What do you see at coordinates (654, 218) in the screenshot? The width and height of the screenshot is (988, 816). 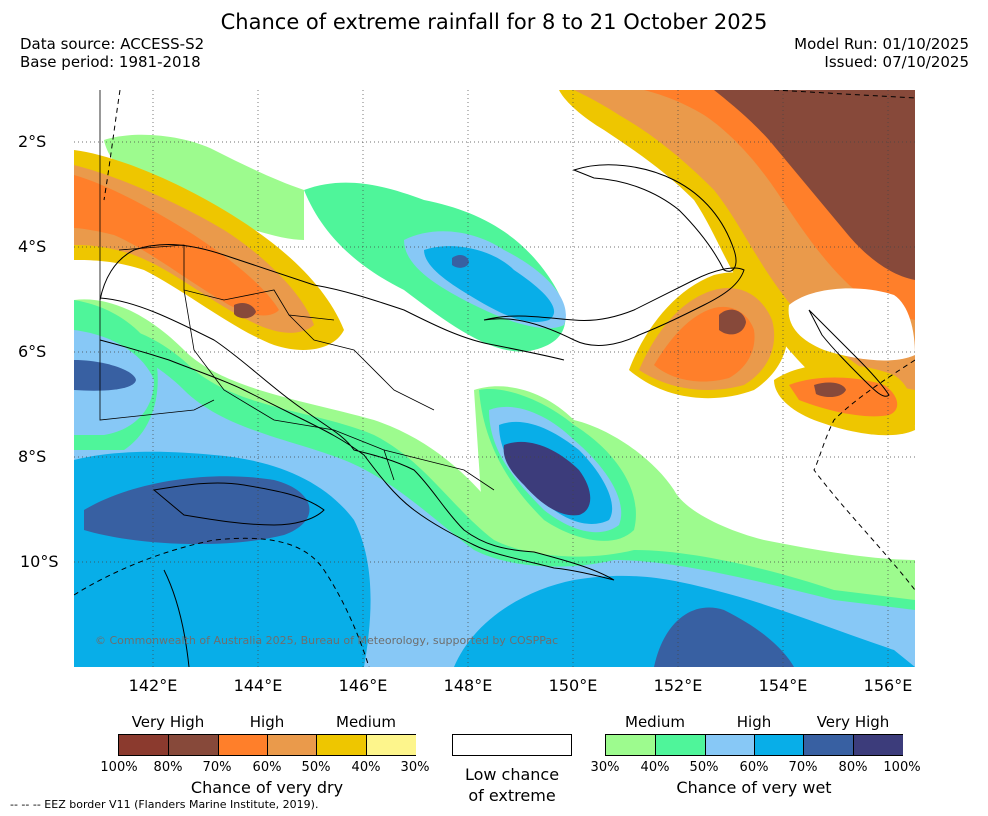 I see `new-ireland-coastline` at bounding box center [654, 218].